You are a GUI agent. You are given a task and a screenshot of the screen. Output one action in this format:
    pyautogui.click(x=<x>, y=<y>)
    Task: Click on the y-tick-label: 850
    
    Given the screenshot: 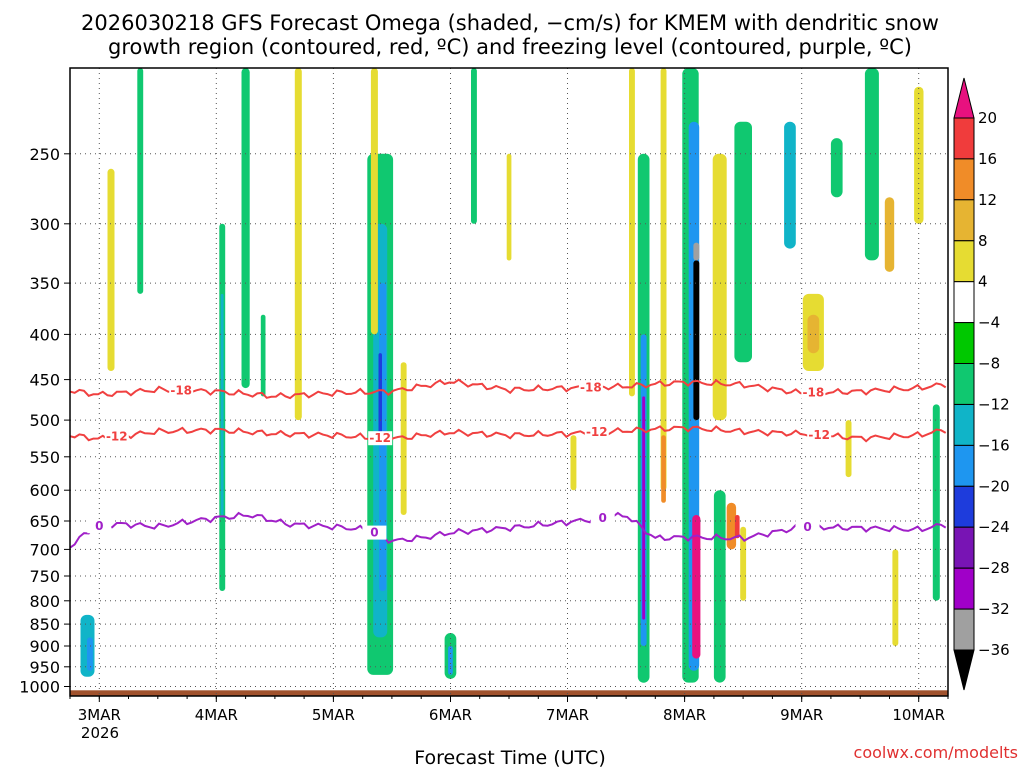 What is the action you would take?
    pyautogui.click(x=44, y=624)
    